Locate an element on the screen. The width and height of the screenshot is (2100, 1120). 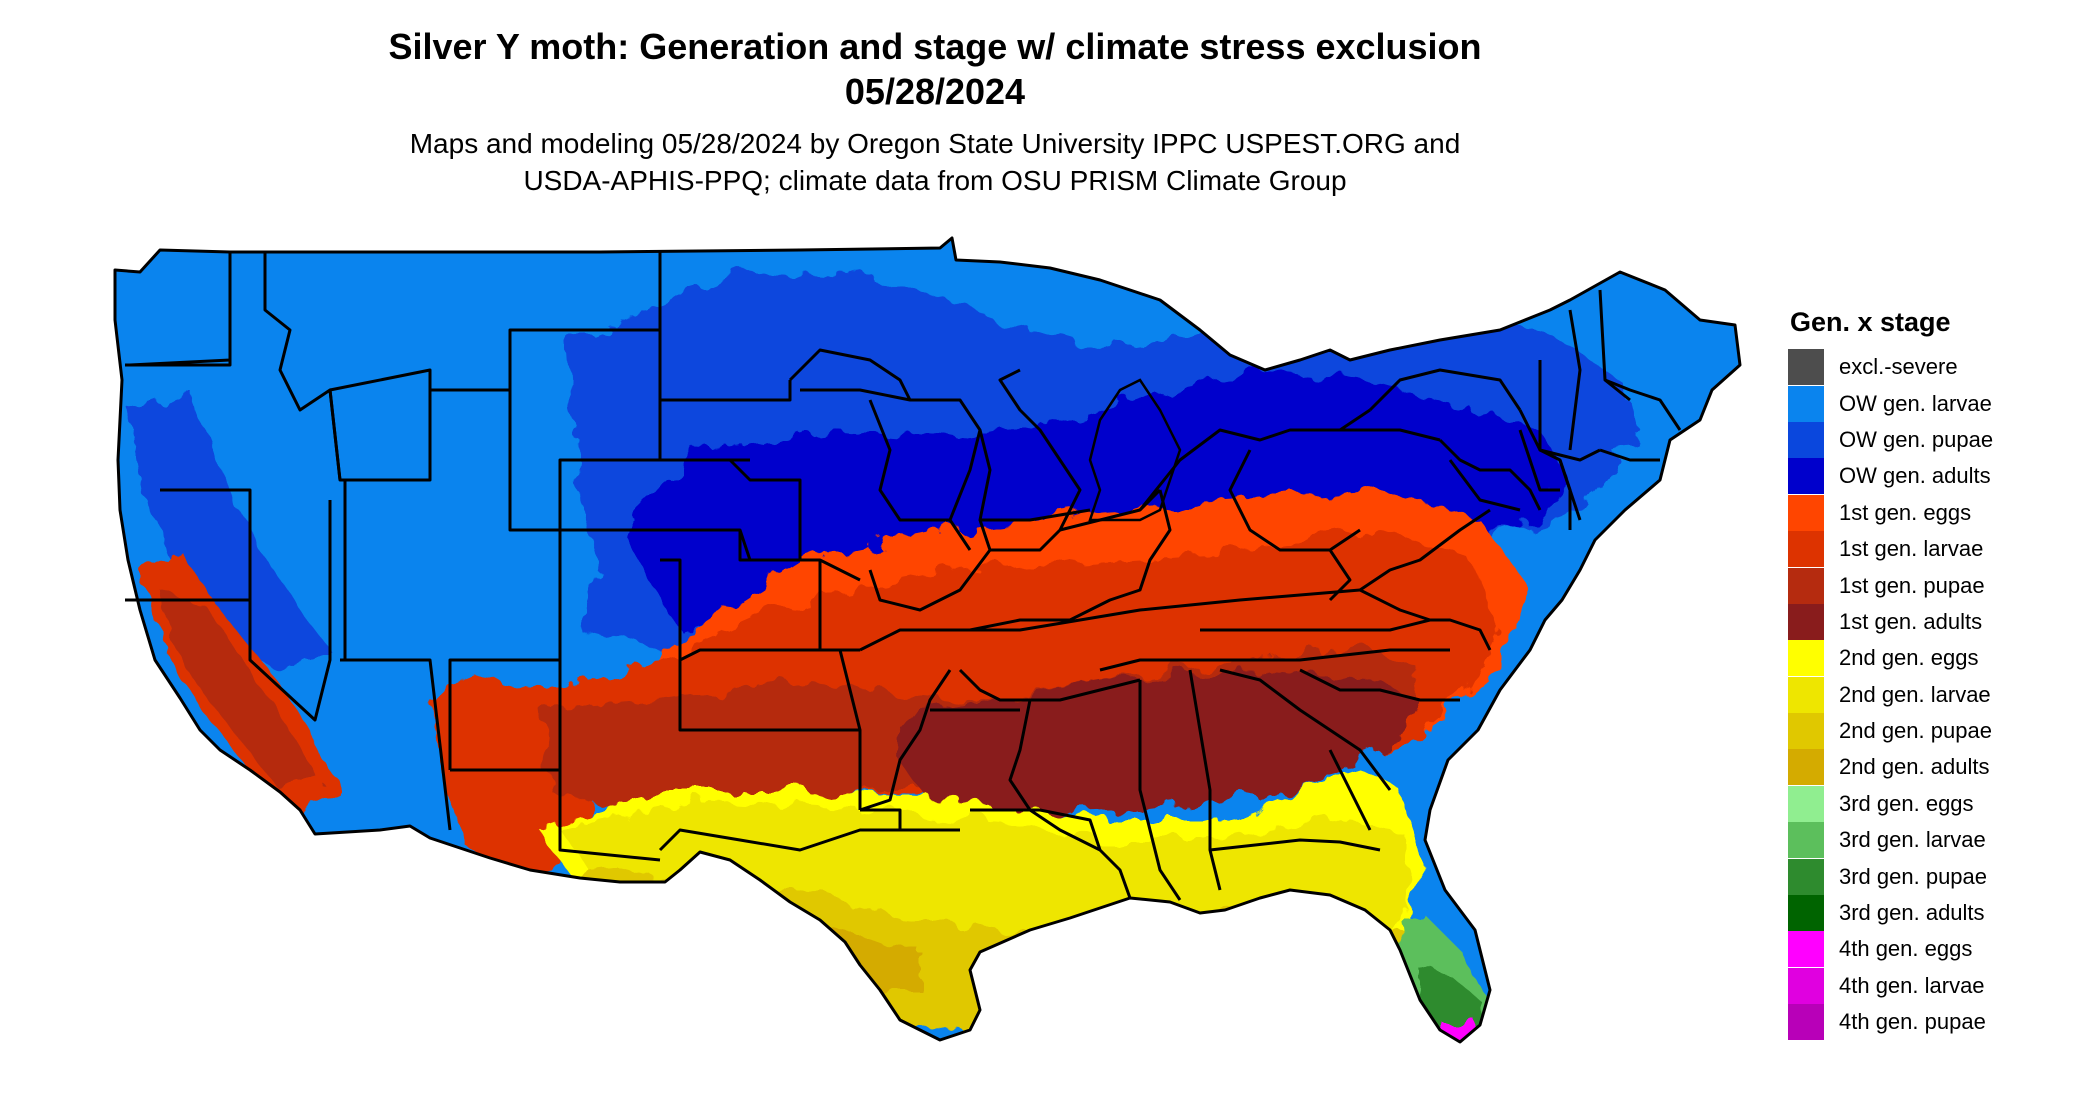
legend-item: OW gen. adults is located at coordinates (1890, 476).